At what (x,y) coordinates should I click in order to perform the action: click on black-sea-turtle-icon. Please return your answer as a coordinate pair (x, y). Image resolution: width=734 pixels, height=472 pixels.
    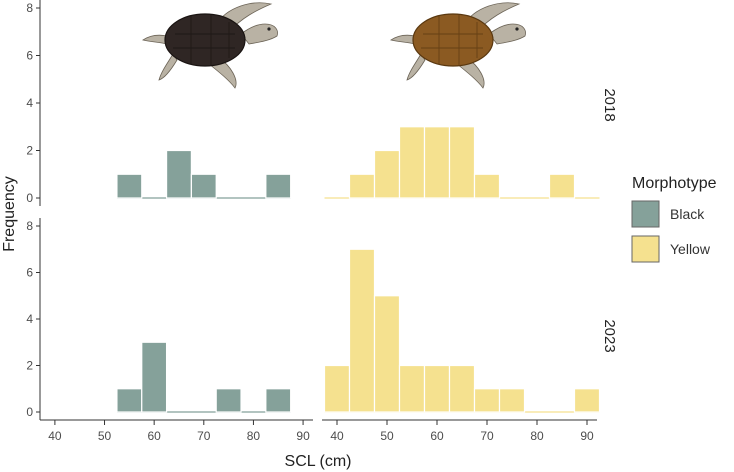
    Looking at the image, I should click on (210, 45).